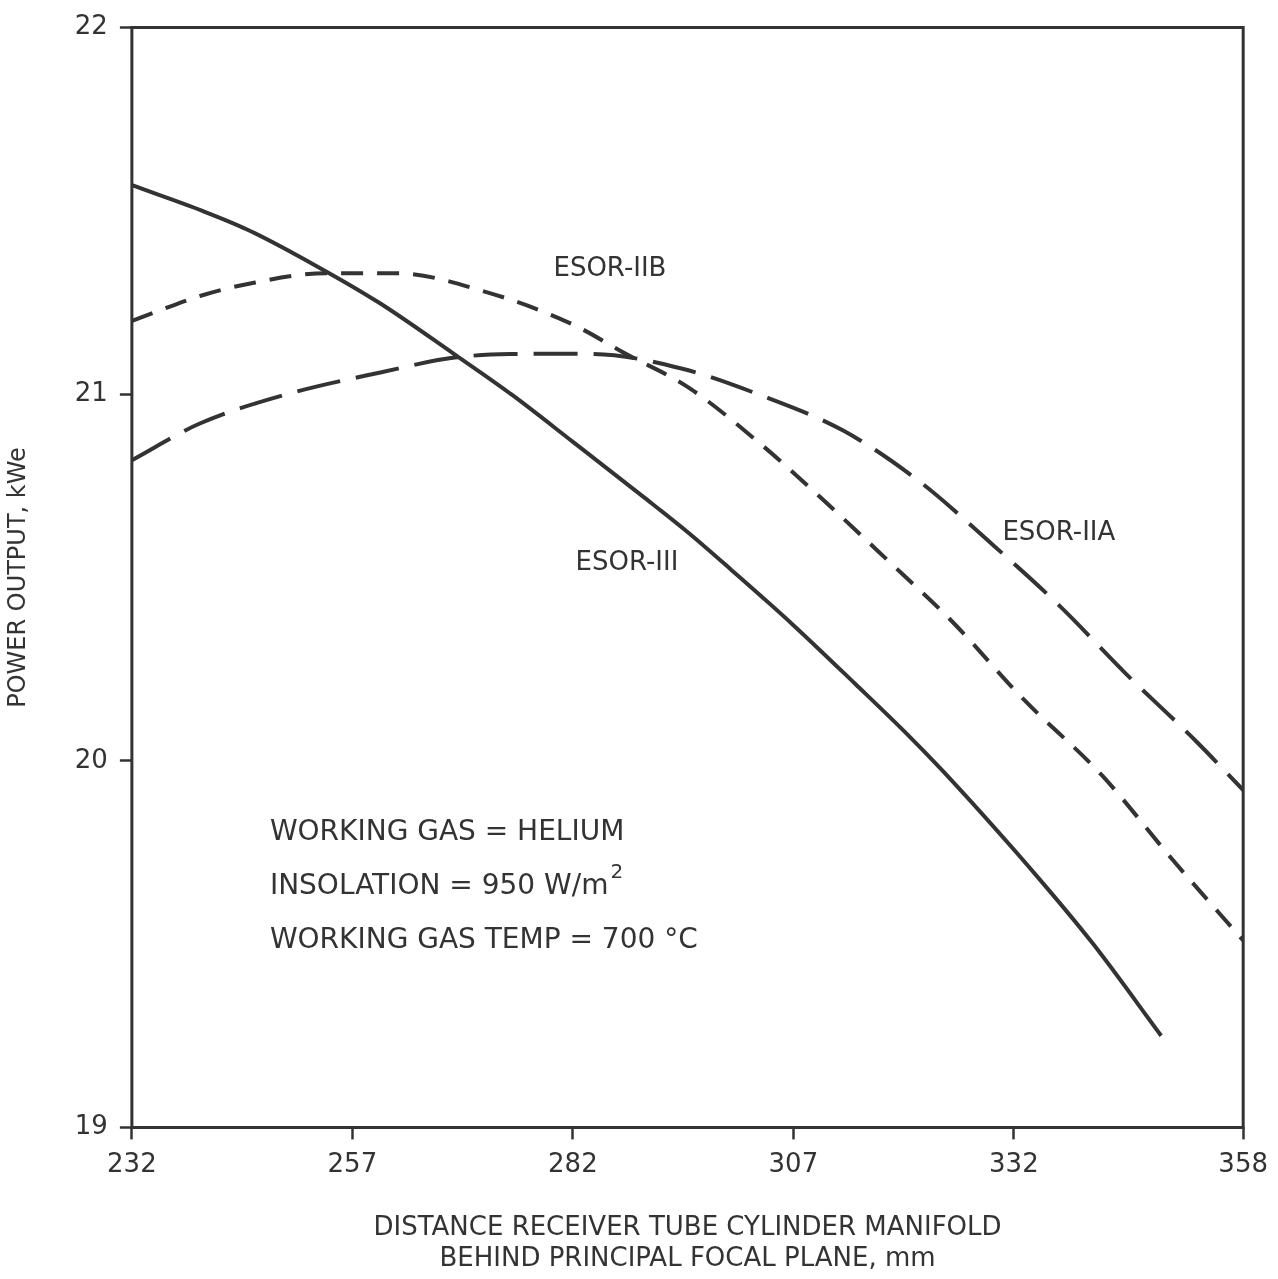 This screenshot has width=1278, height=1279. I want to click on x-tick-label: 232, so click(132, 1162).